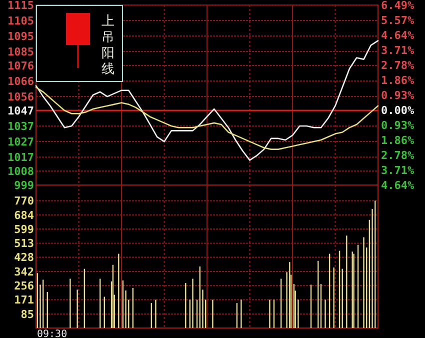  What do you see at coordinates (21, 127) in the screenshot?
I see `y-tick-label: 1037` at bounding box center [21, 127].